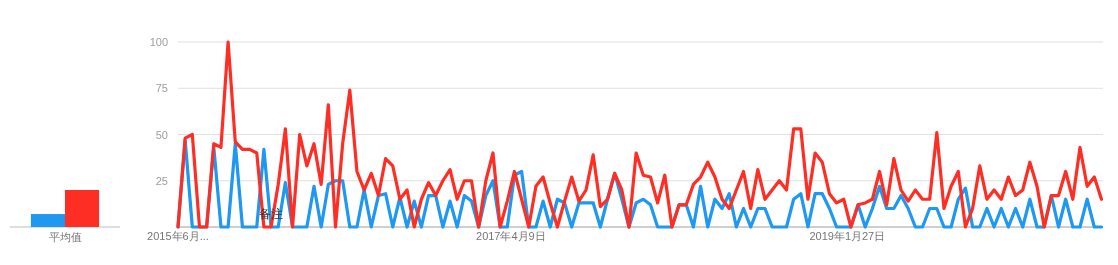 This screenshot has width=1118, height=265. Describe the element at coordinates (271, 213) in the screenshot. I see `annotation: 备注` at that location.